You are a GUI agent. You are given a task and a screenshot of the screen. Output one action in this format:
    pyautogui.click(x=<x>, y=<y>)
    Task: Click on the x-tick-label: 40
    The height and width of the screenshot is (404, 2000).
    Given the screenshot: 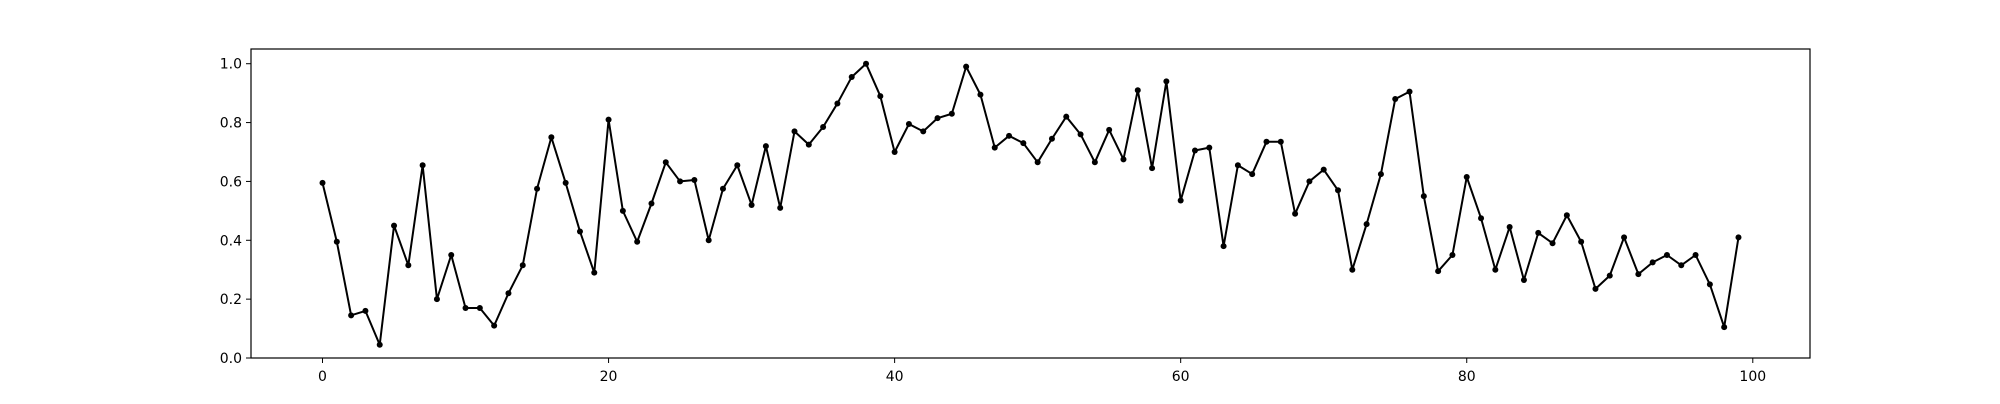 What is the action you would take?
    pyautogui.click(x=895, y=377)
    